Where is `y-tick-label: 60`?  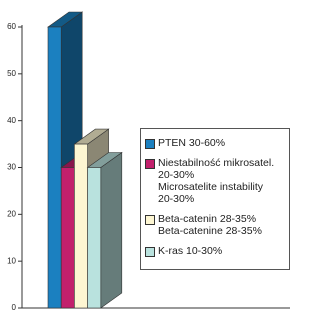 y-tick-label: 60 is located at coordinates (11, 26).